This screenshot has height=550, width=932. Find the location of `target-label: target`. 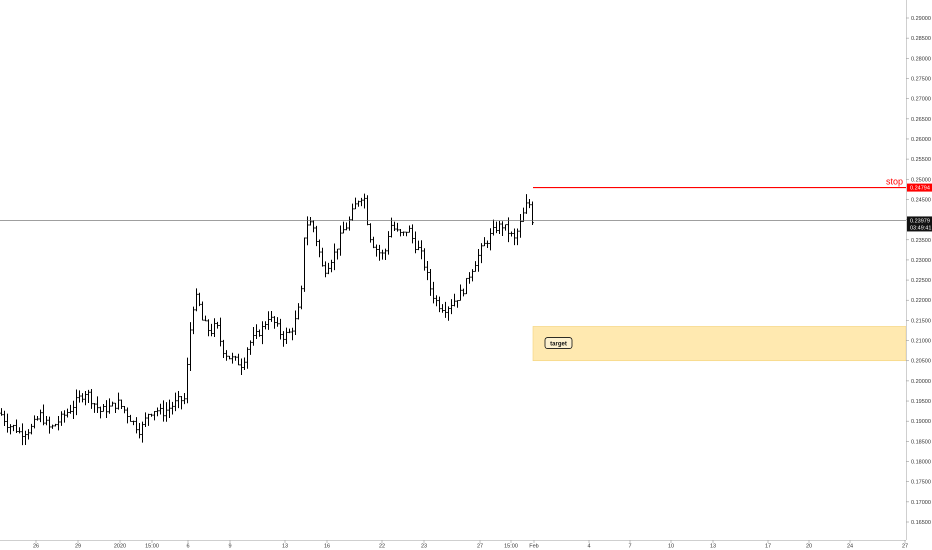

target-label: target is located at coordinates (558, 345).